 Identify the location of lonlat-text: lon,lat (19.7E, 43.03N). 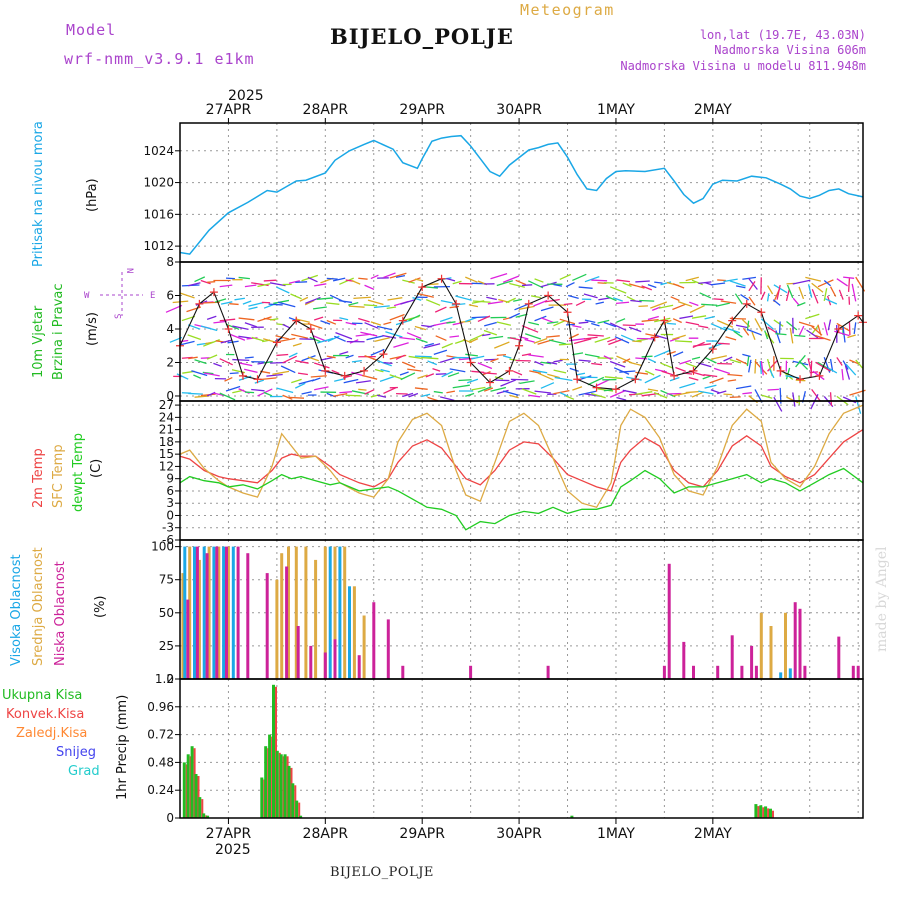
(783, 35).